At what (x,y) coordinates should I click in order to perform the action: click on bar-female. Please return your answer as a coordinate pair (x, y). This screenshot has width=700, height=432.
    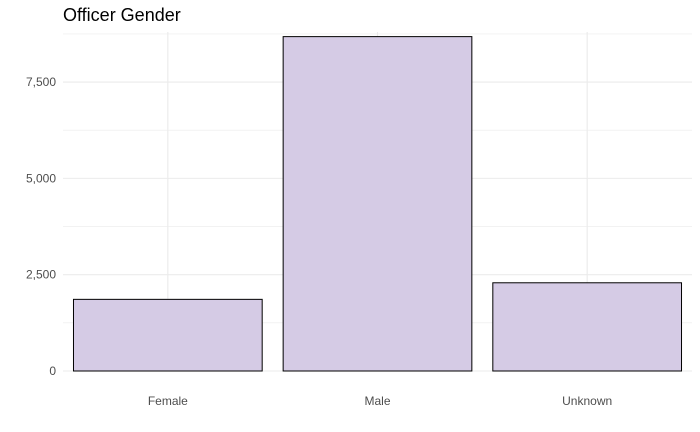
    Looking at the image, I should click on (167, 335).